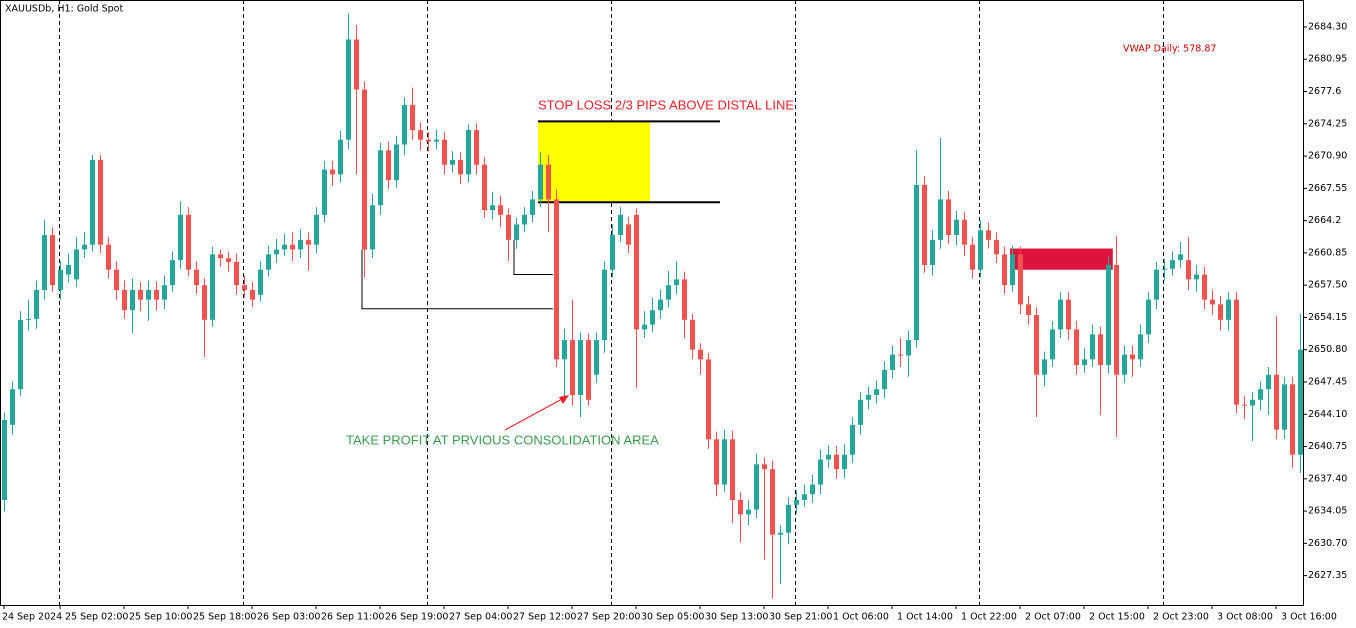  I want to click on y-tick-label: 2647.45, so click(1327, 381).